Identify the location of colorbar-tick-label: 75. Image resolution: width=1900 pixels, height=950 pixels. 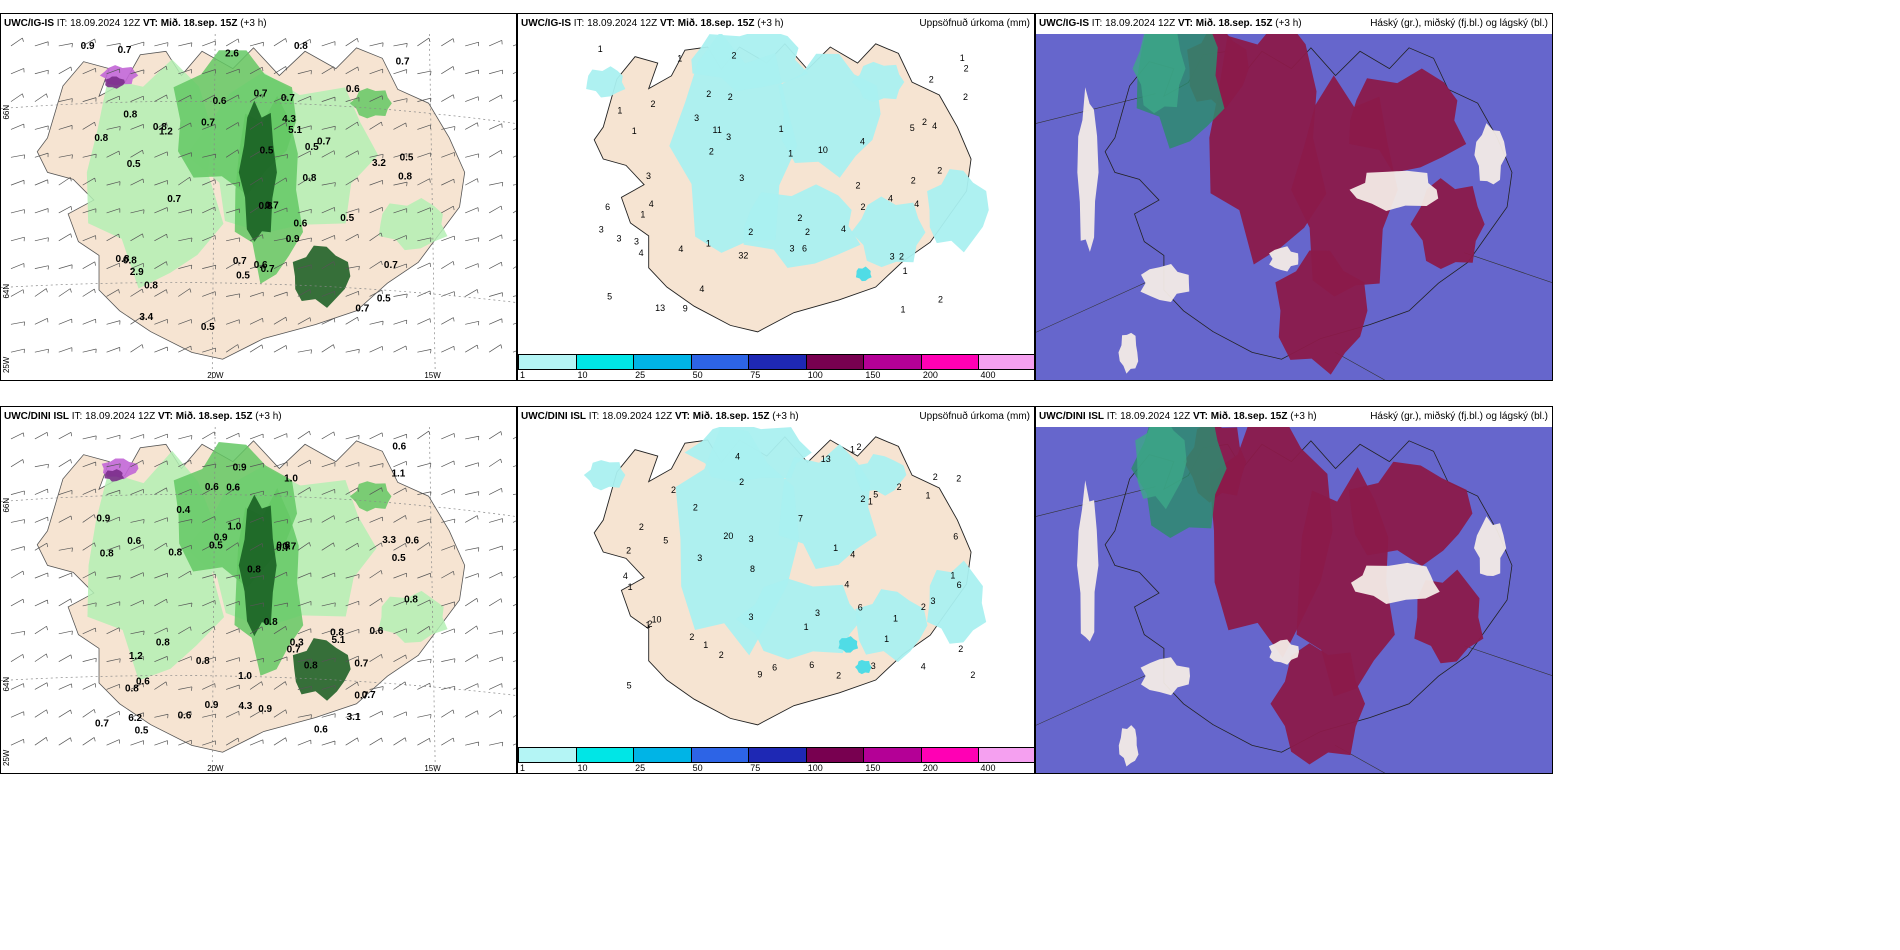
(755, 768).